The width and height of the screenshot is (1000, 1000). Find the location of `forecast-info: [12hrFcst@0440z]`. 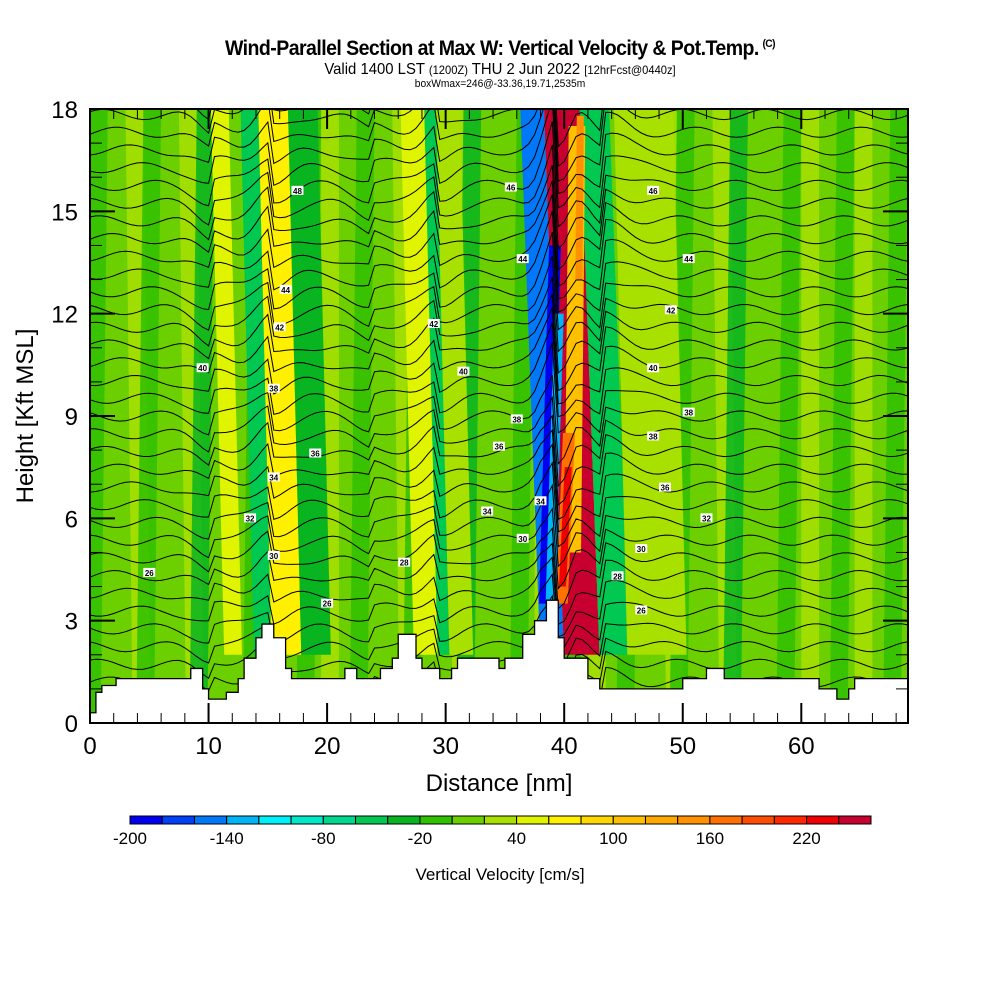

forecast-info: [12hrFcst@0440z] is located at coordinates (630, 70).